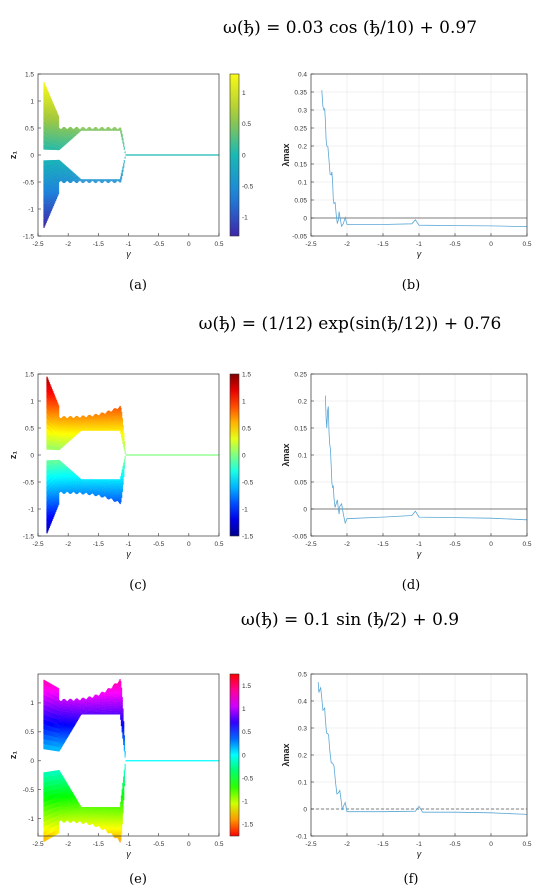 Image resolution: width=550 pixels, height=894 pixels. I want to click on y-axis-label: z₁, so click(13, 155).